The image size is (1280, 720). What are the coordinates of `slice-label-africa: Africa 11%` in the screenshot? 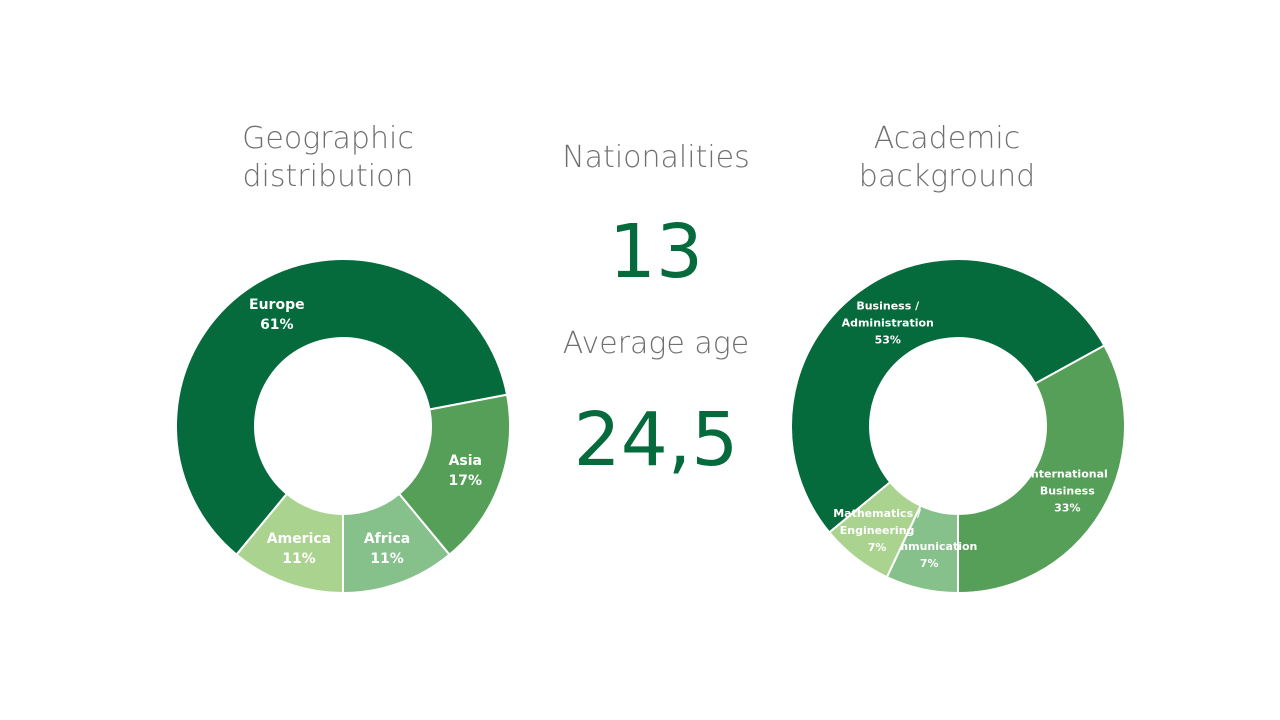 It's located at (387, 549).